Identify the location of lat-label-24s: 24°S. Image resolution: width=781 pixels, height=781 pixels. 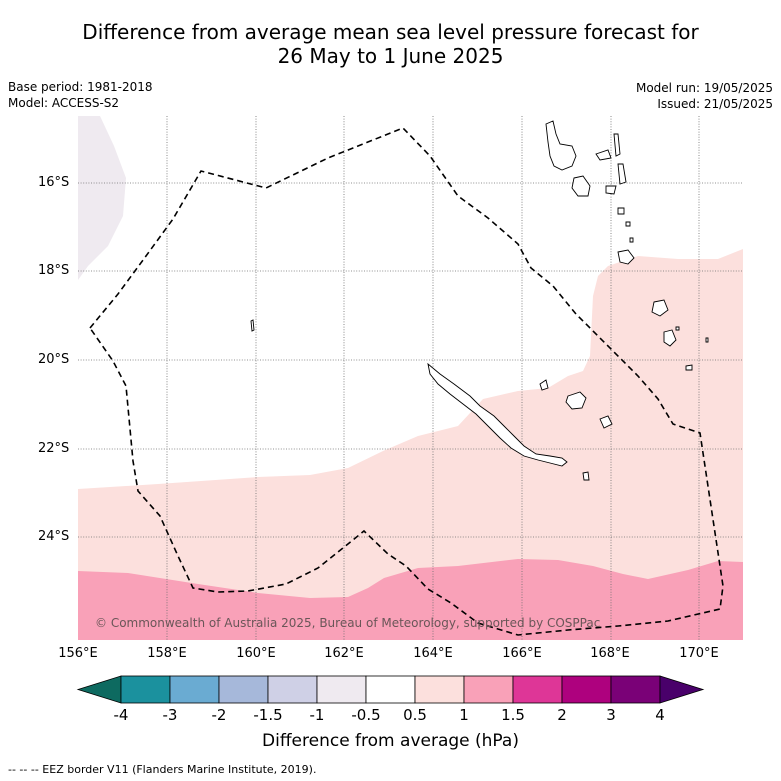
(54, 536).